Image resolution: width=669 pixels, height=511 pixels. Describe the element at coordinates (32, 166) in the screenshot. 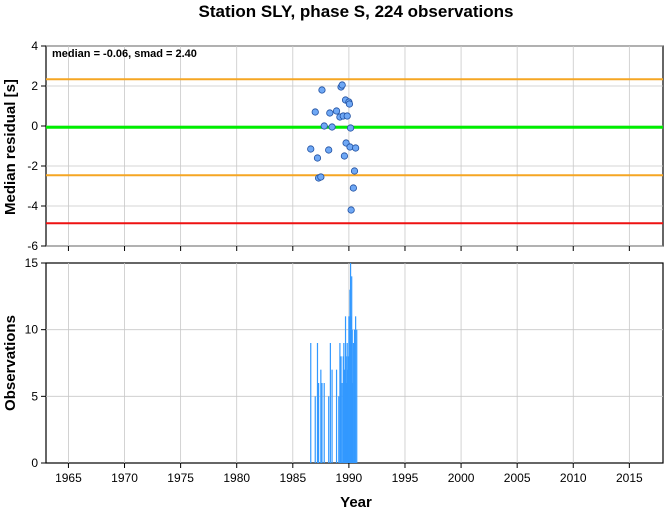

I see `y-tick-label: -2` at that location.